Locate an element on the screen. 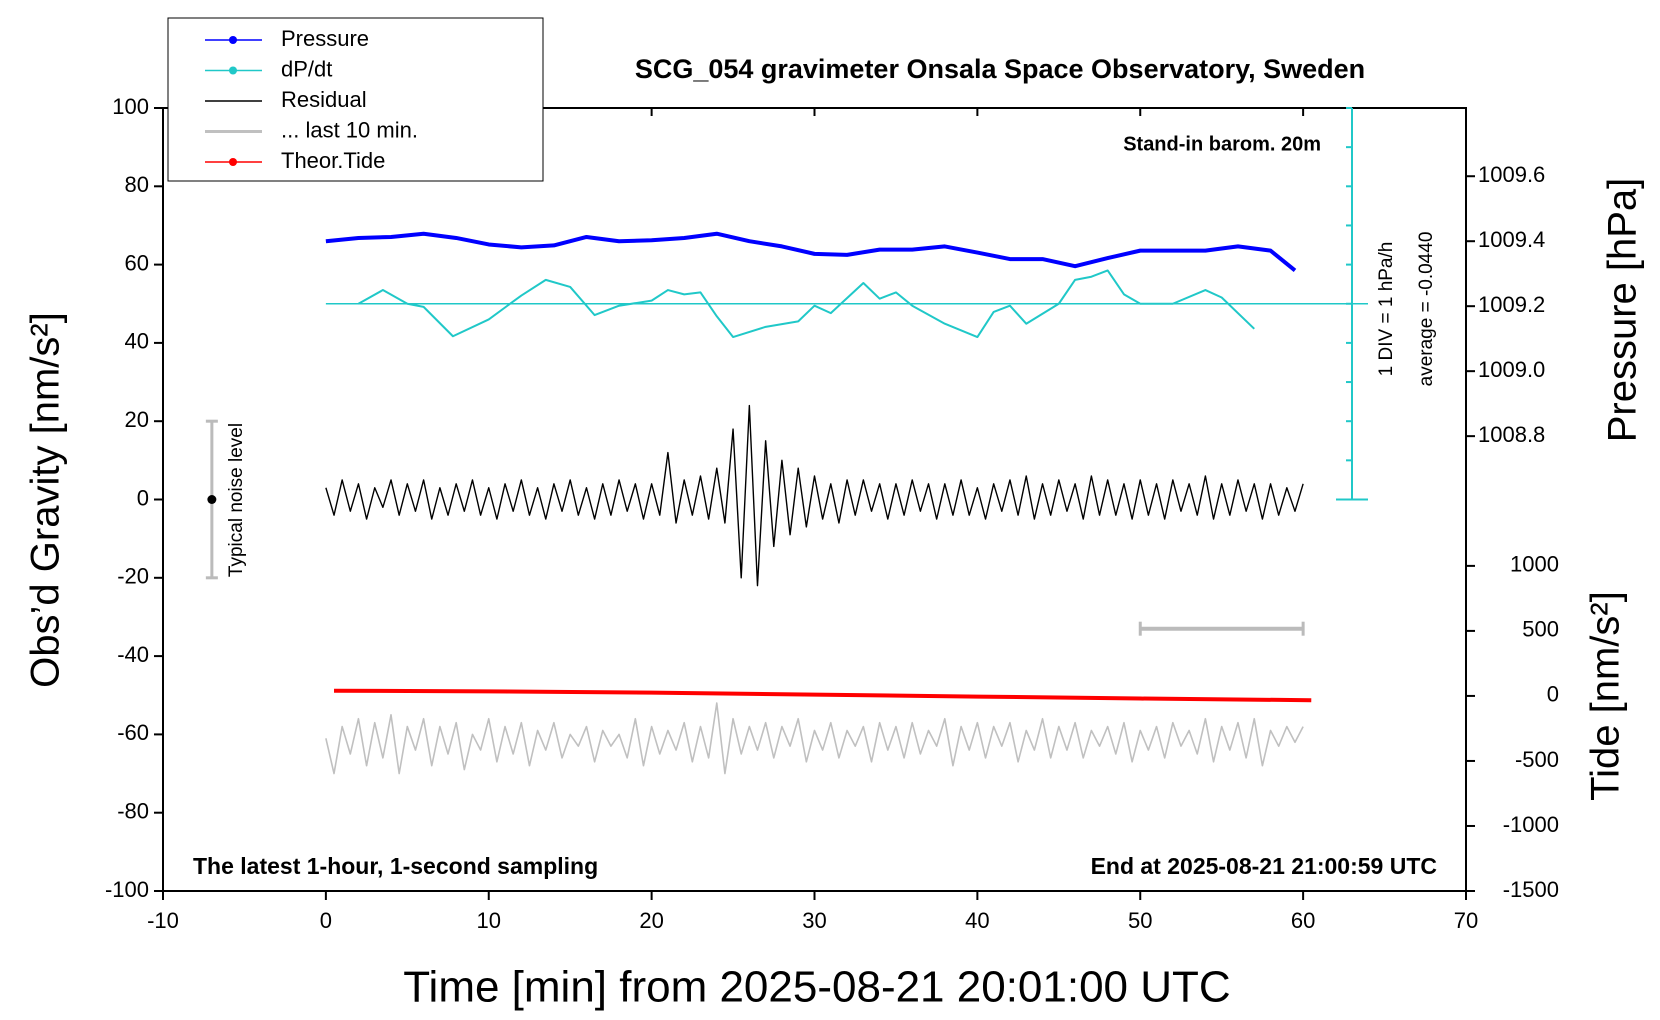 The height and width of the screenshot is (1020, 1660). y-axis-label: Obs’d Gravity [nm/s²] is located at coordinates (46, 500).